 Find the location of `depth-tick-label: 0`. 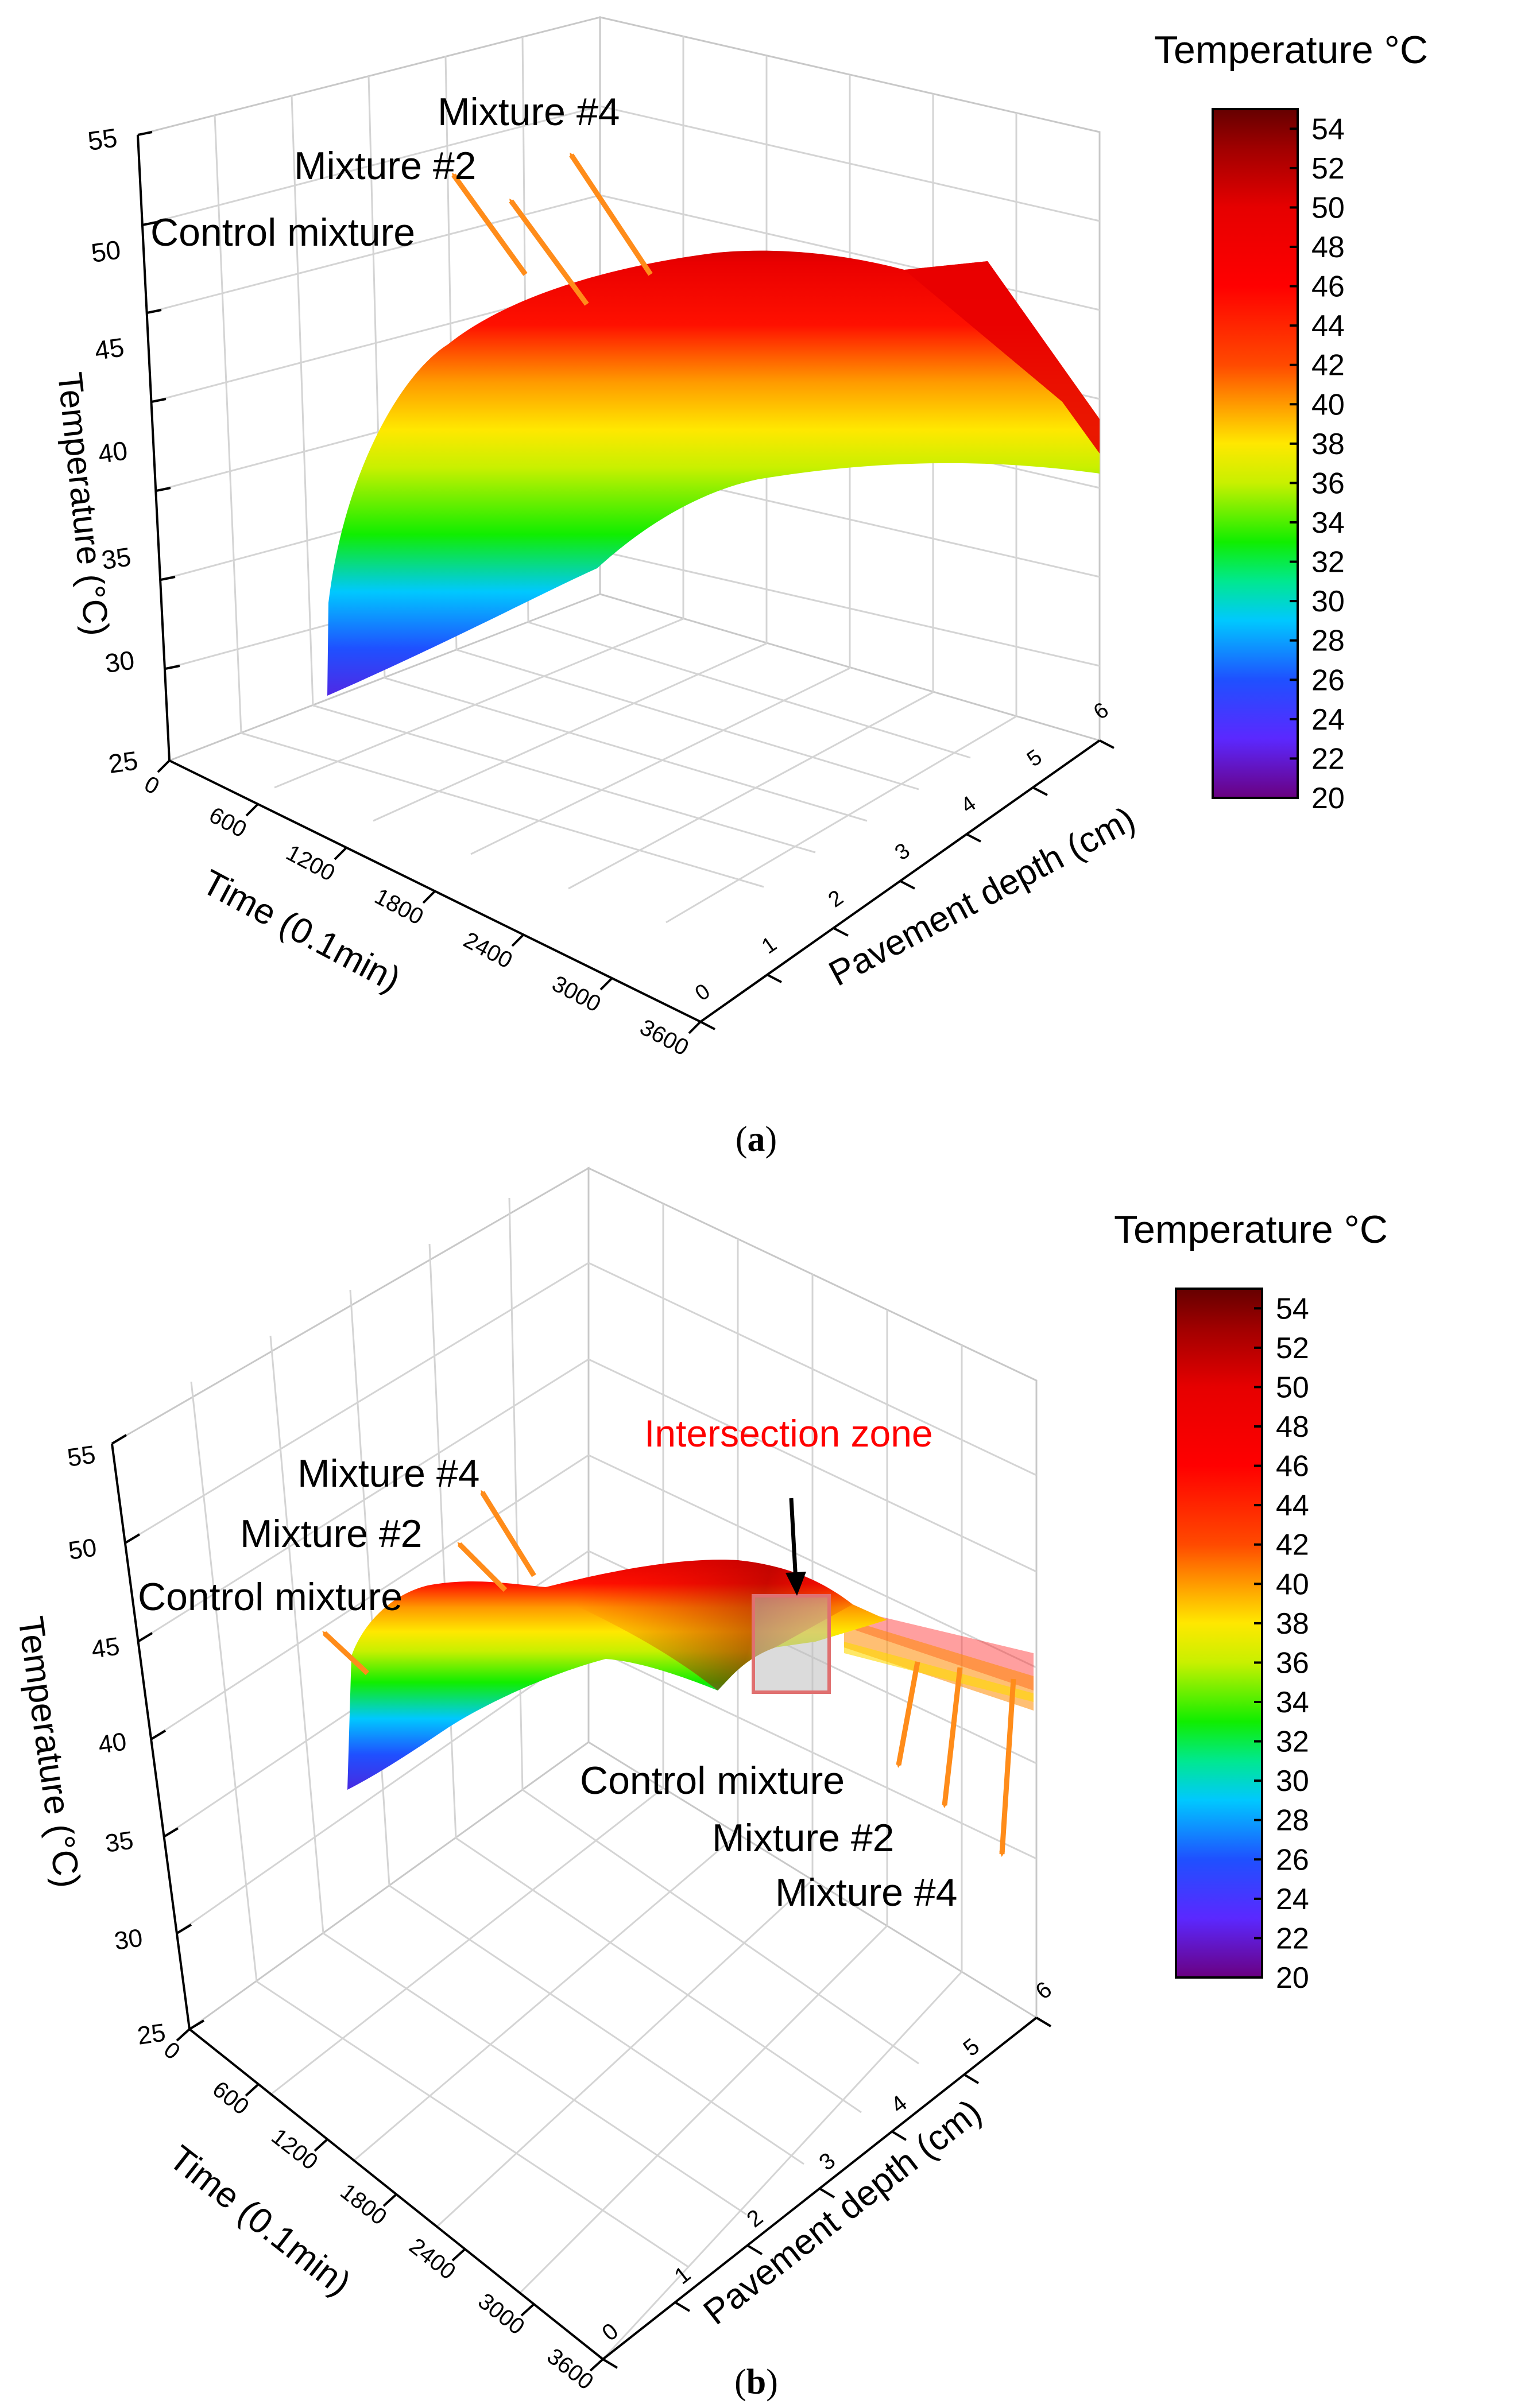

depth-tick-label: 0 is located at coordinates (702, 992).